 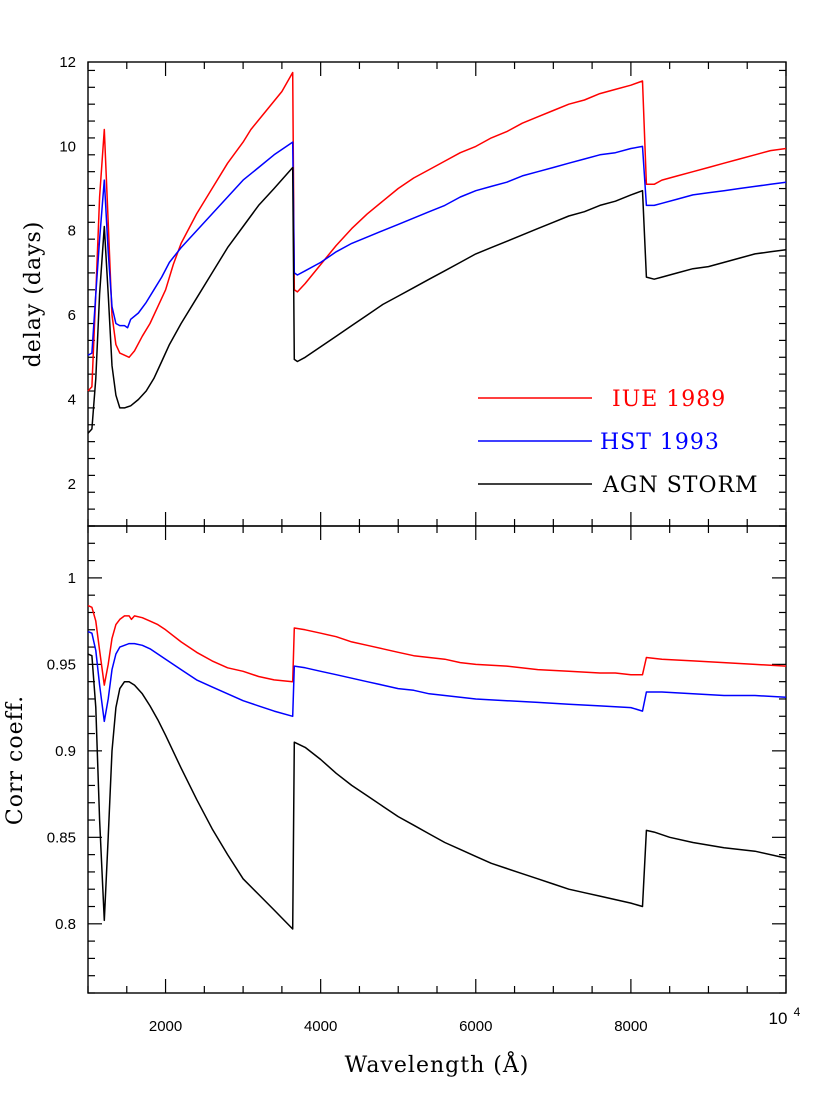 What do you see at coordinates (72, 399) in the screenshot?
I see `y-tick-label: 4` at bounding box center [72, 399].